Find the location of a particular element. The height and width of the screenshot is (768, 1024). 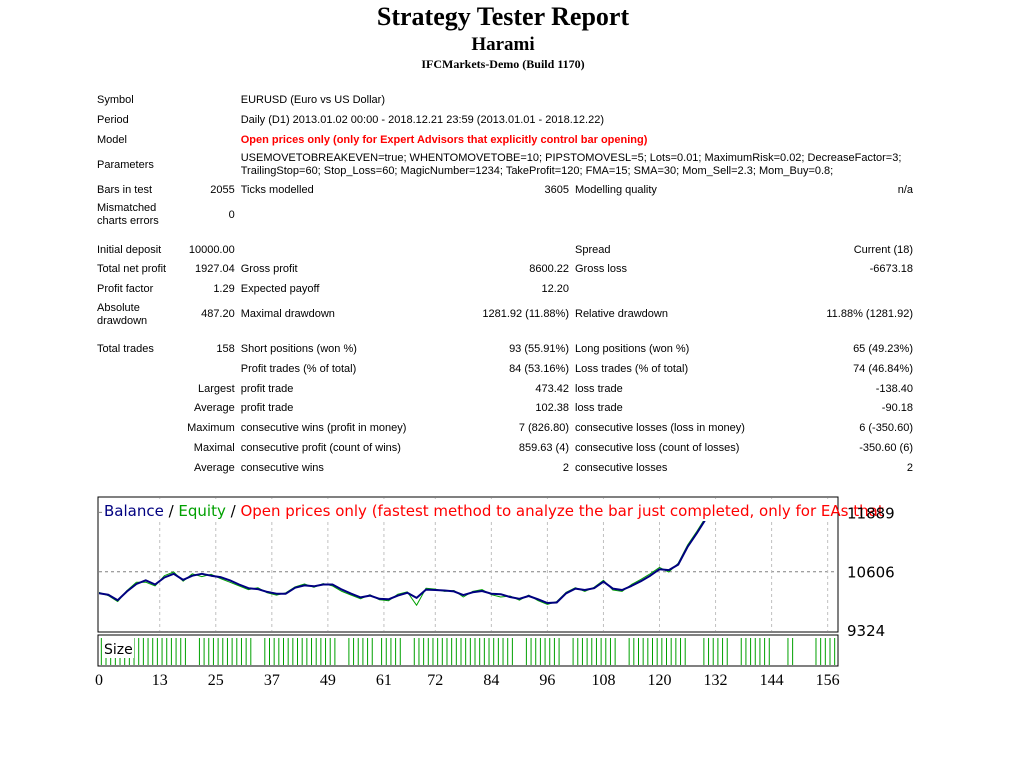

ticks-label: Ticks modelled is located at coordinates (277, 189).